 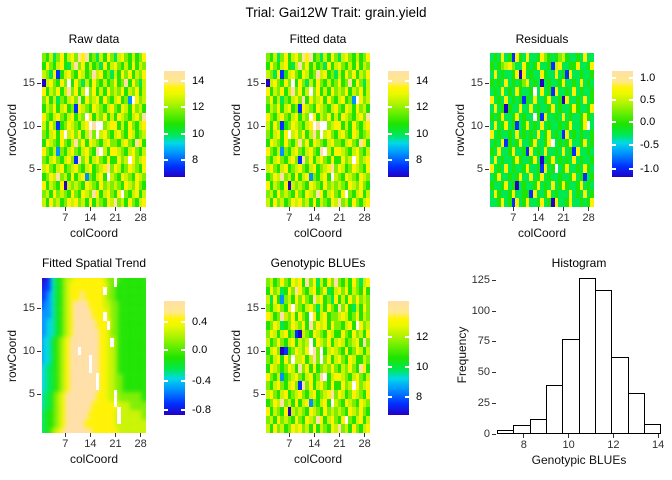 What do you see at coordinates (90, 435) in the screenshot?
I see `x-tick` at bounding box center [90, 435].